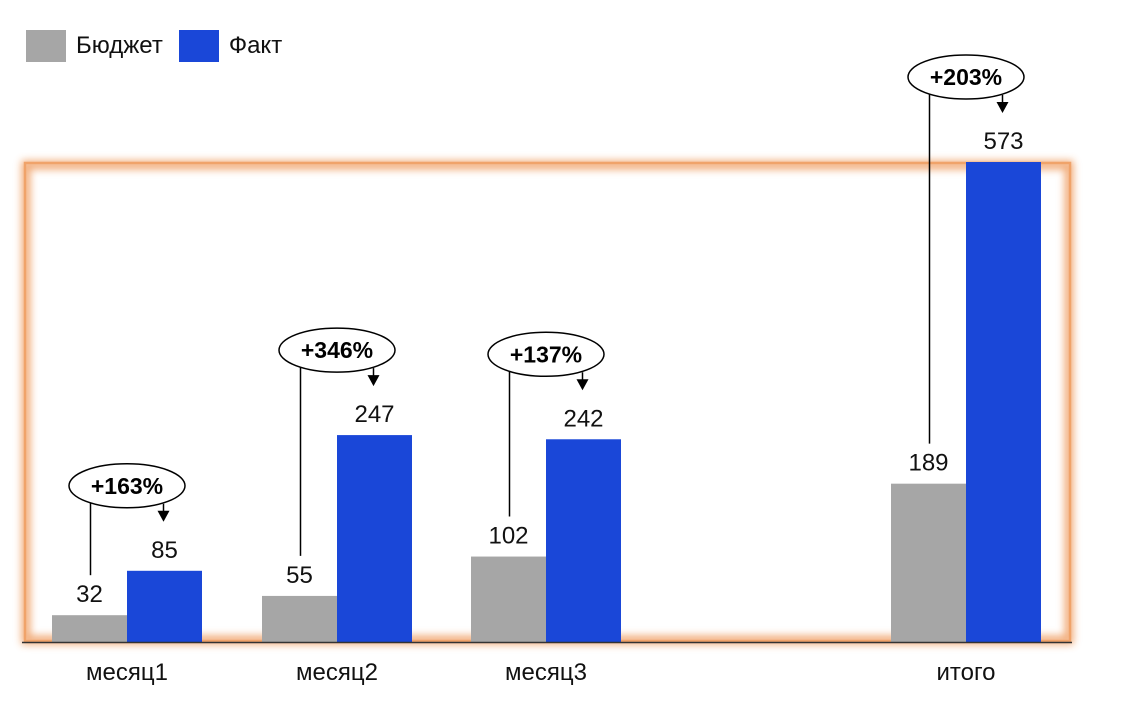 This screenshot has width=1122, height=728. I want to click on annotation-label-2: +346%, so click(337, 350).